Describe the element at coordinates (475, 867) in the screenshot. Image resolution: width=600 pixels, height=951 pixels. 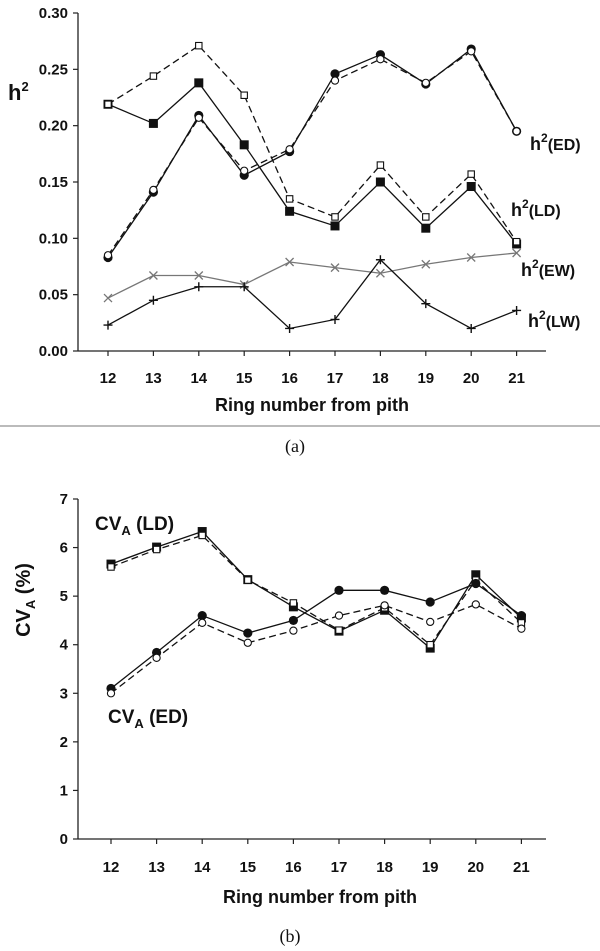
I see `x-tick-label: 20` at that location.